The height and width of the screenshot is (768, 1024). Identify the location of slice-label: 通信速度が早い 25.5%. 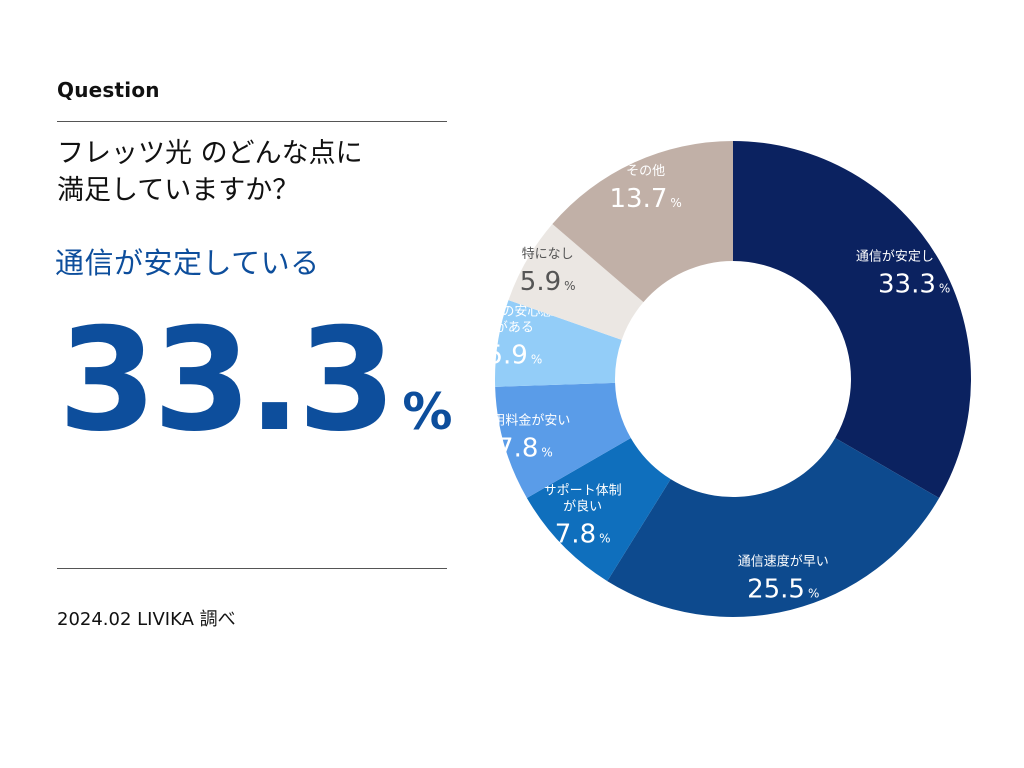
(783, 579).